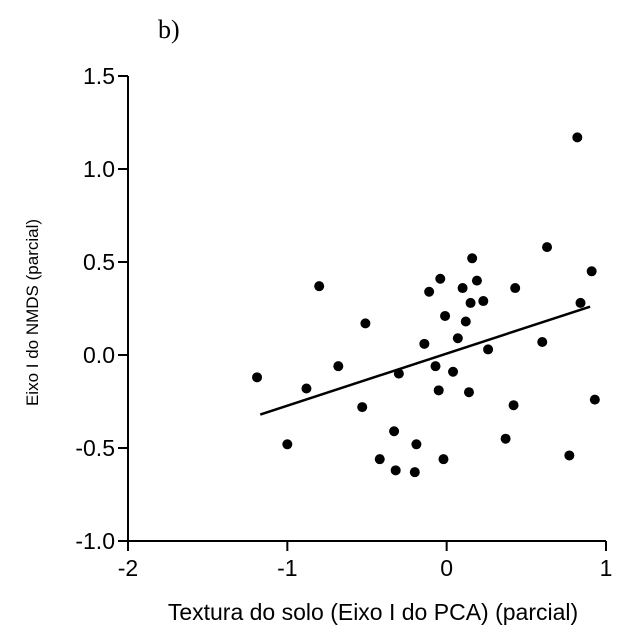  What do you see at coordinates (95, 448) in the screenshot?
I see `y-tick-label: -0.5` at bounding box center [95, 448].